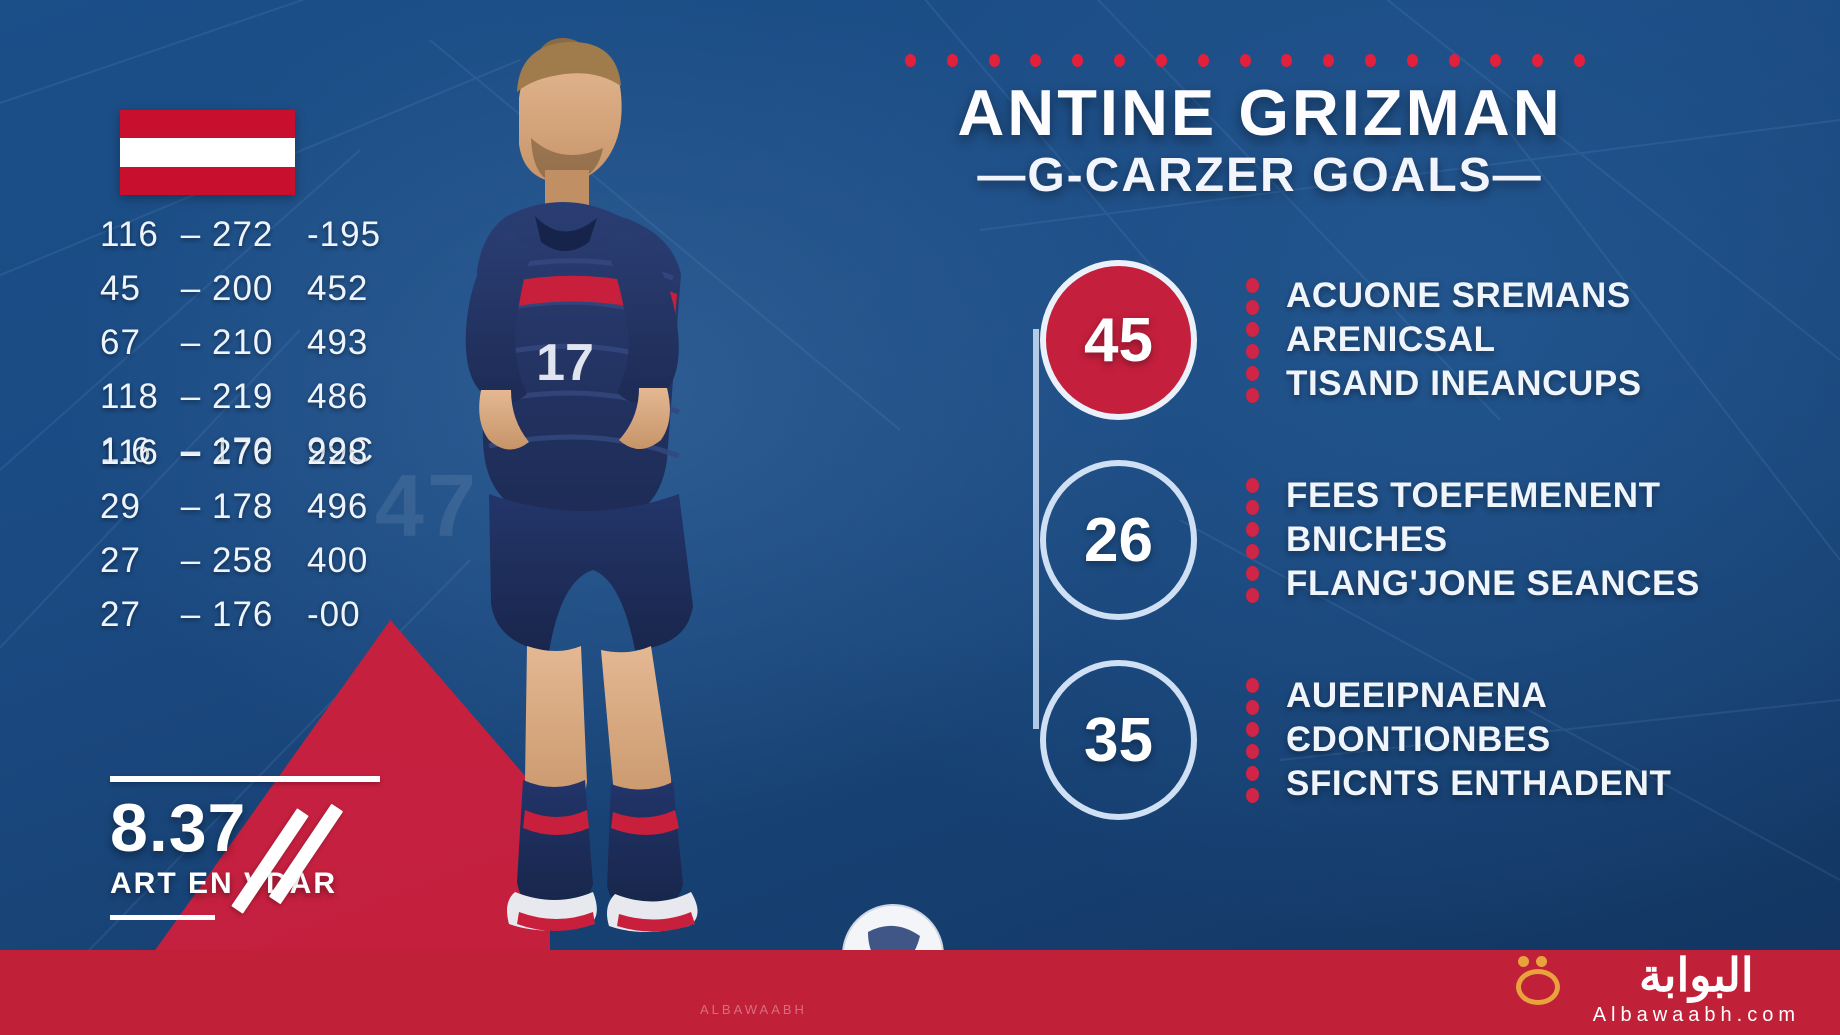 Image resolution: width=1840 pixels, height=1035 pixels. Describe the element at coordinates (1696, 975) in the screenshot. I see `brand-name-arabic: البوابة` at that location.